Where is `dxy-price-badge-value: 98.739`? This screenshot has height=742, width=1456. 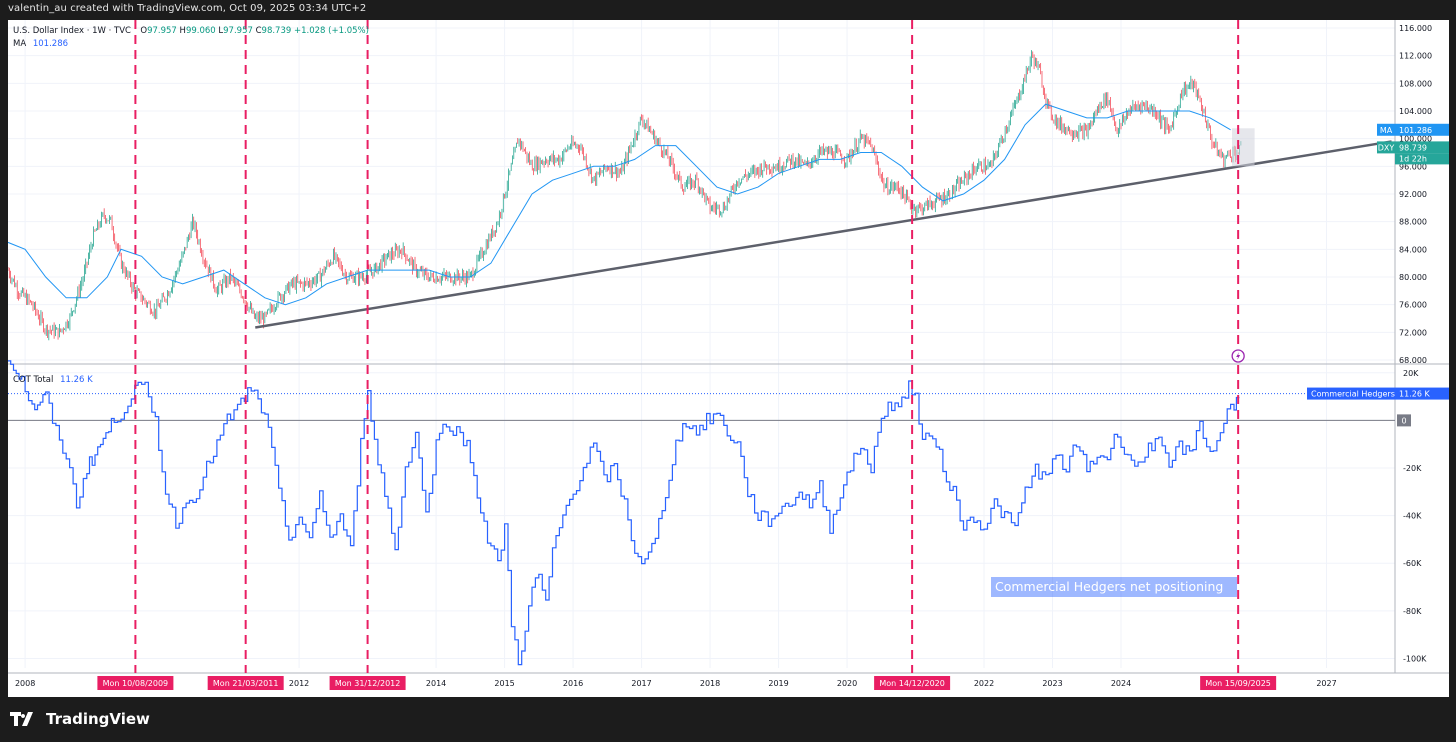 dxy-price-badge-value: 98.739 is located at coordinates (1413, 147).